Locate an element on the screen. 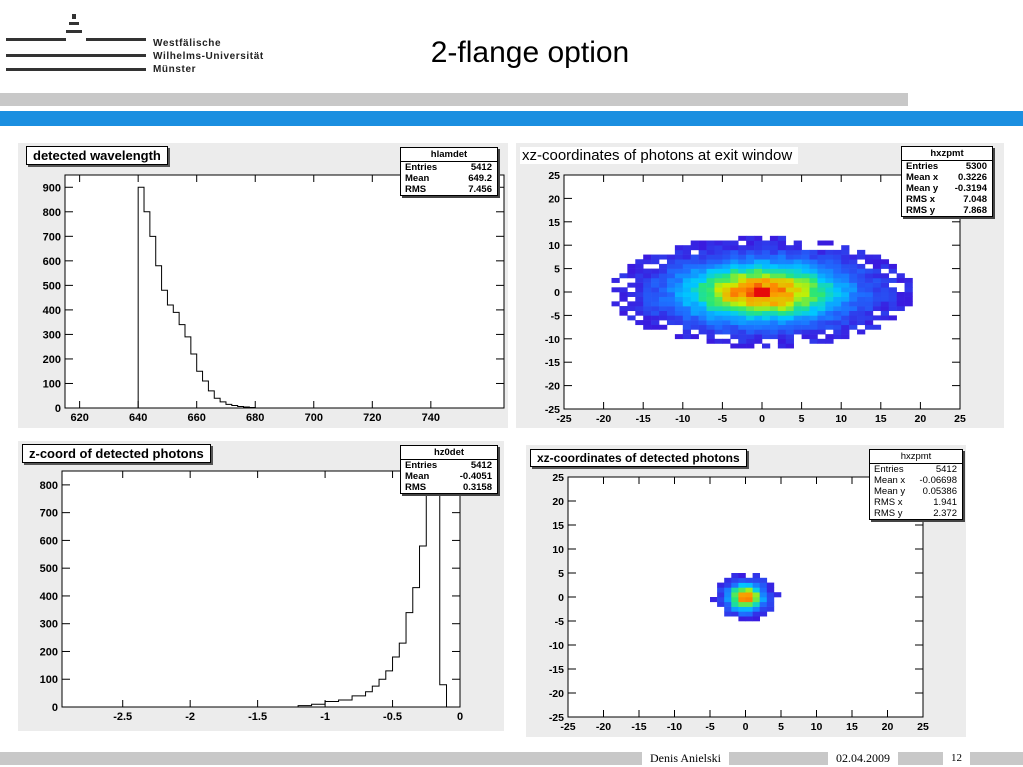  x-tick-label: 0 is located at coordinates (746, 727).